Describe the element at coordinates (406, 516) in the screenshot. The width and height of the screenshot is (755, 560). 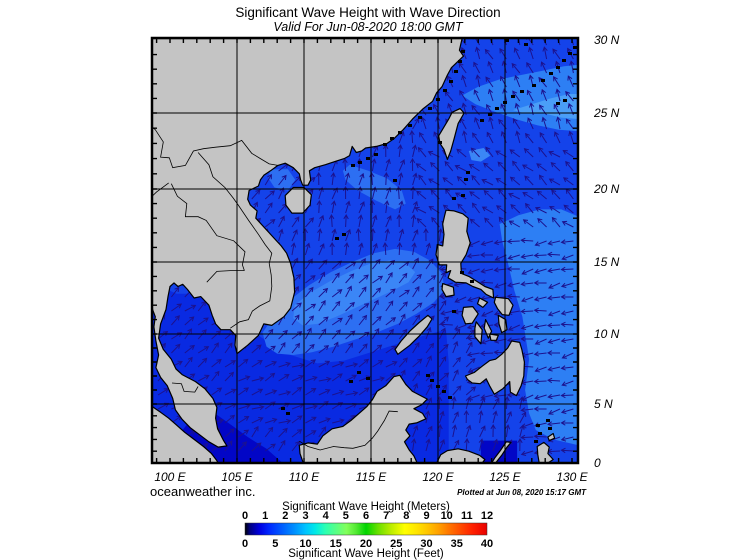
I see `colorbar-meters-tick: 8` at that location.